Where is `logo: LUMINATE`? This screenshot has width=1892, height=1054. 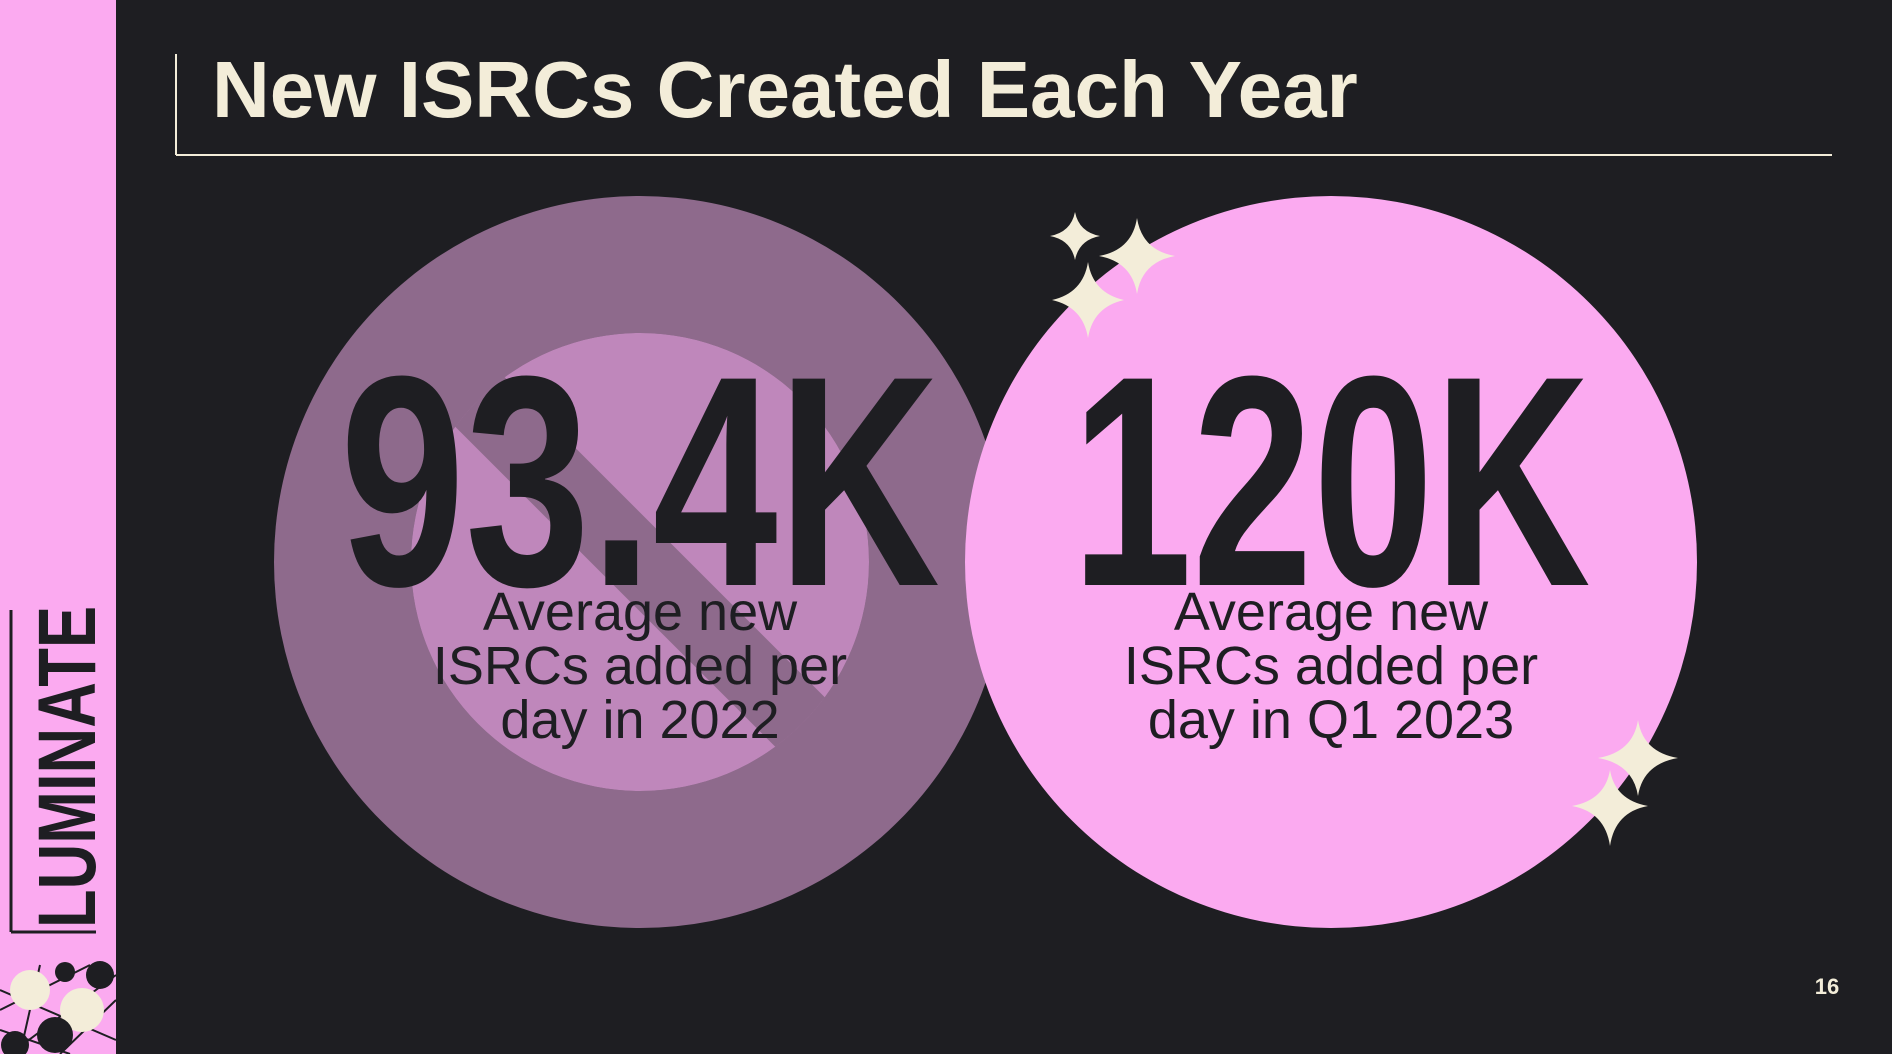
logo: LUMINATE is located at coordinates (67, 767).